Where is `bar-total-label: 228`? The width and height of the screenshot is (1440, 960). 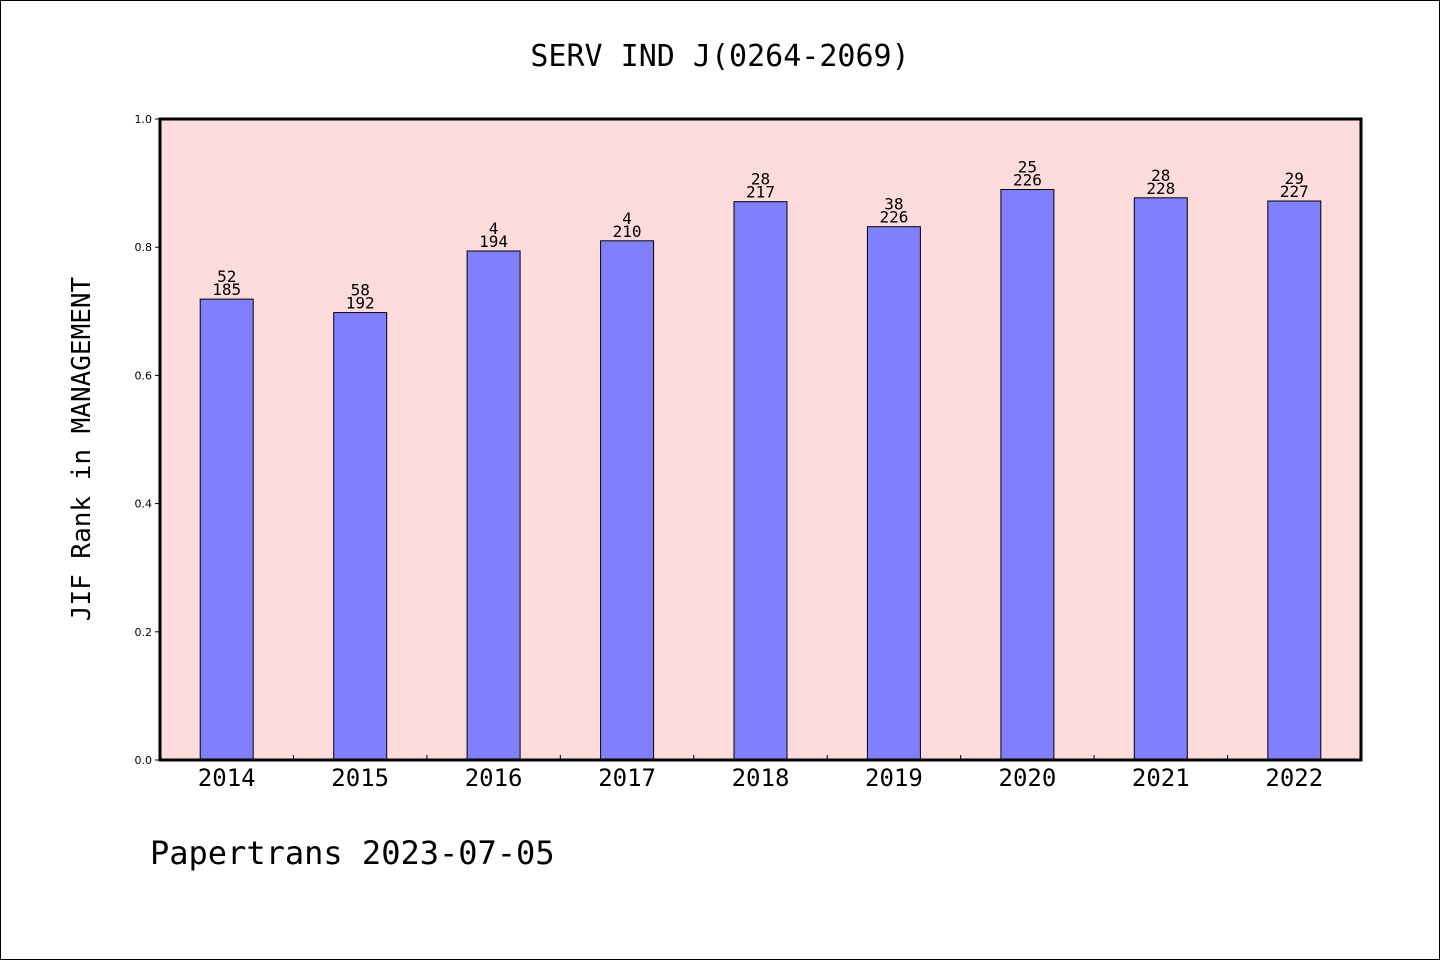
bar-total-label: 228 is located at coordinates (1160, 188).